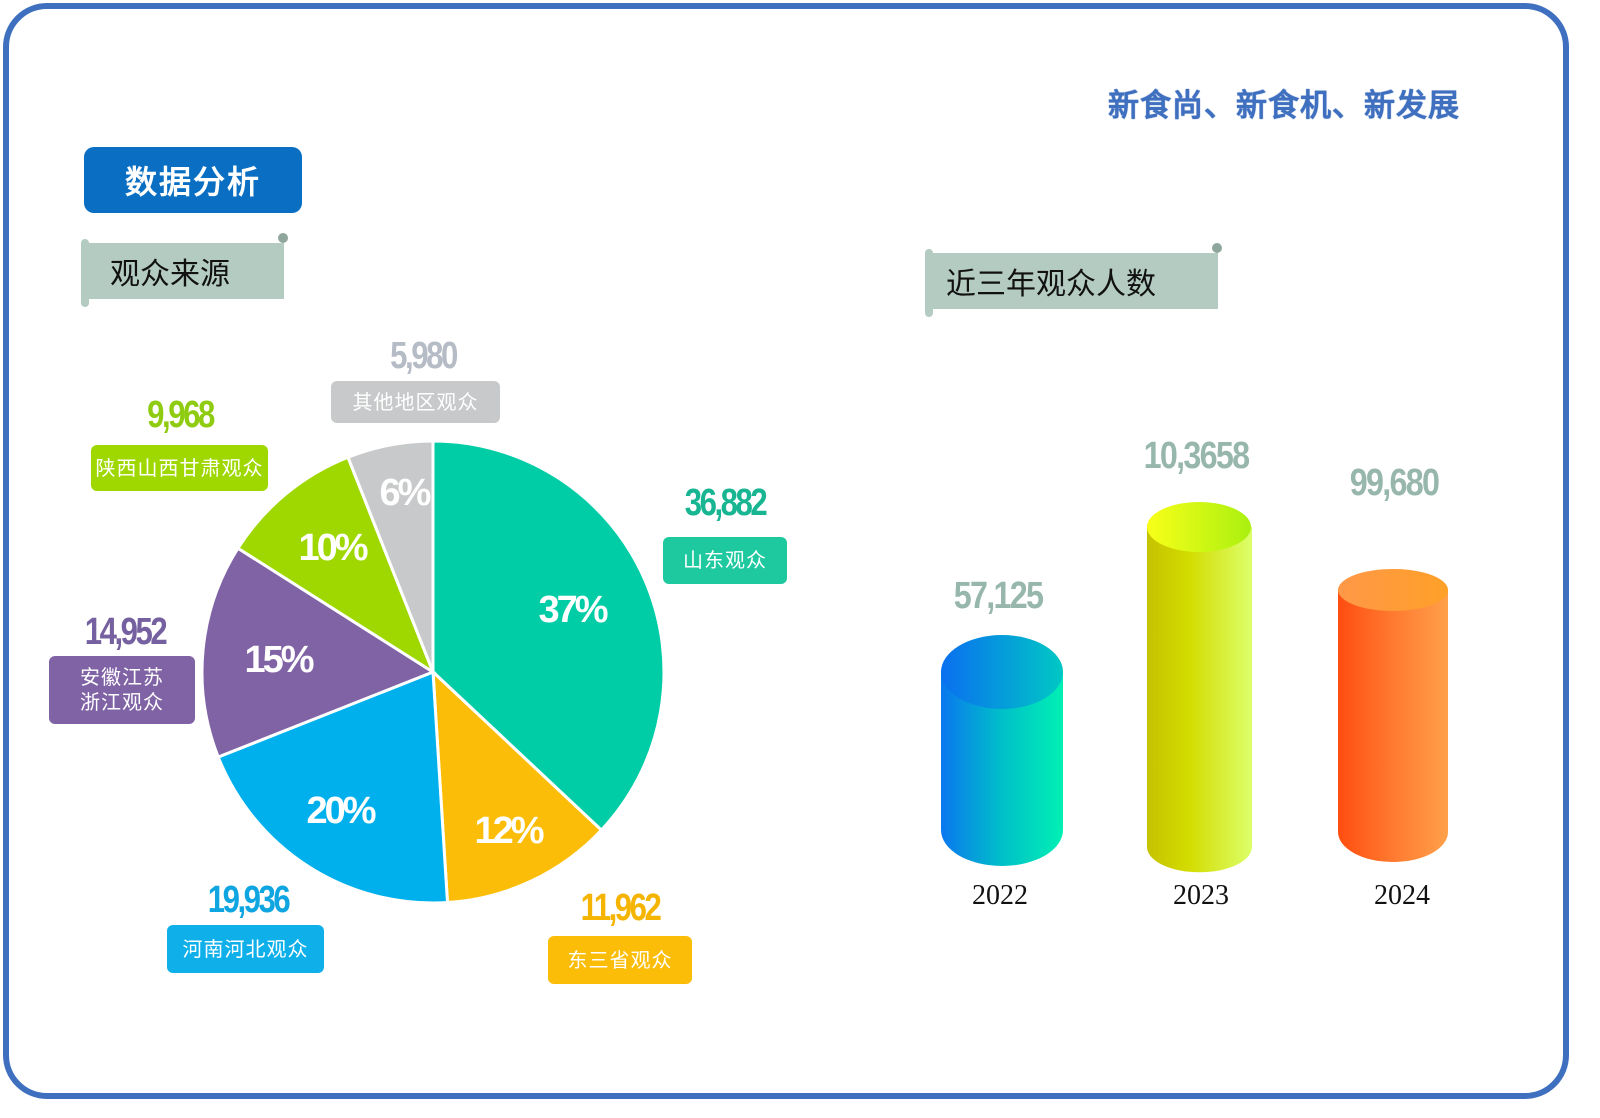 Image resolution: width=1600 pixels, height=1118 pixels. What do you see at coordinates (390, 556) in the screenshot?
I see `pie-slice-other` at bounding box center [390, 556].